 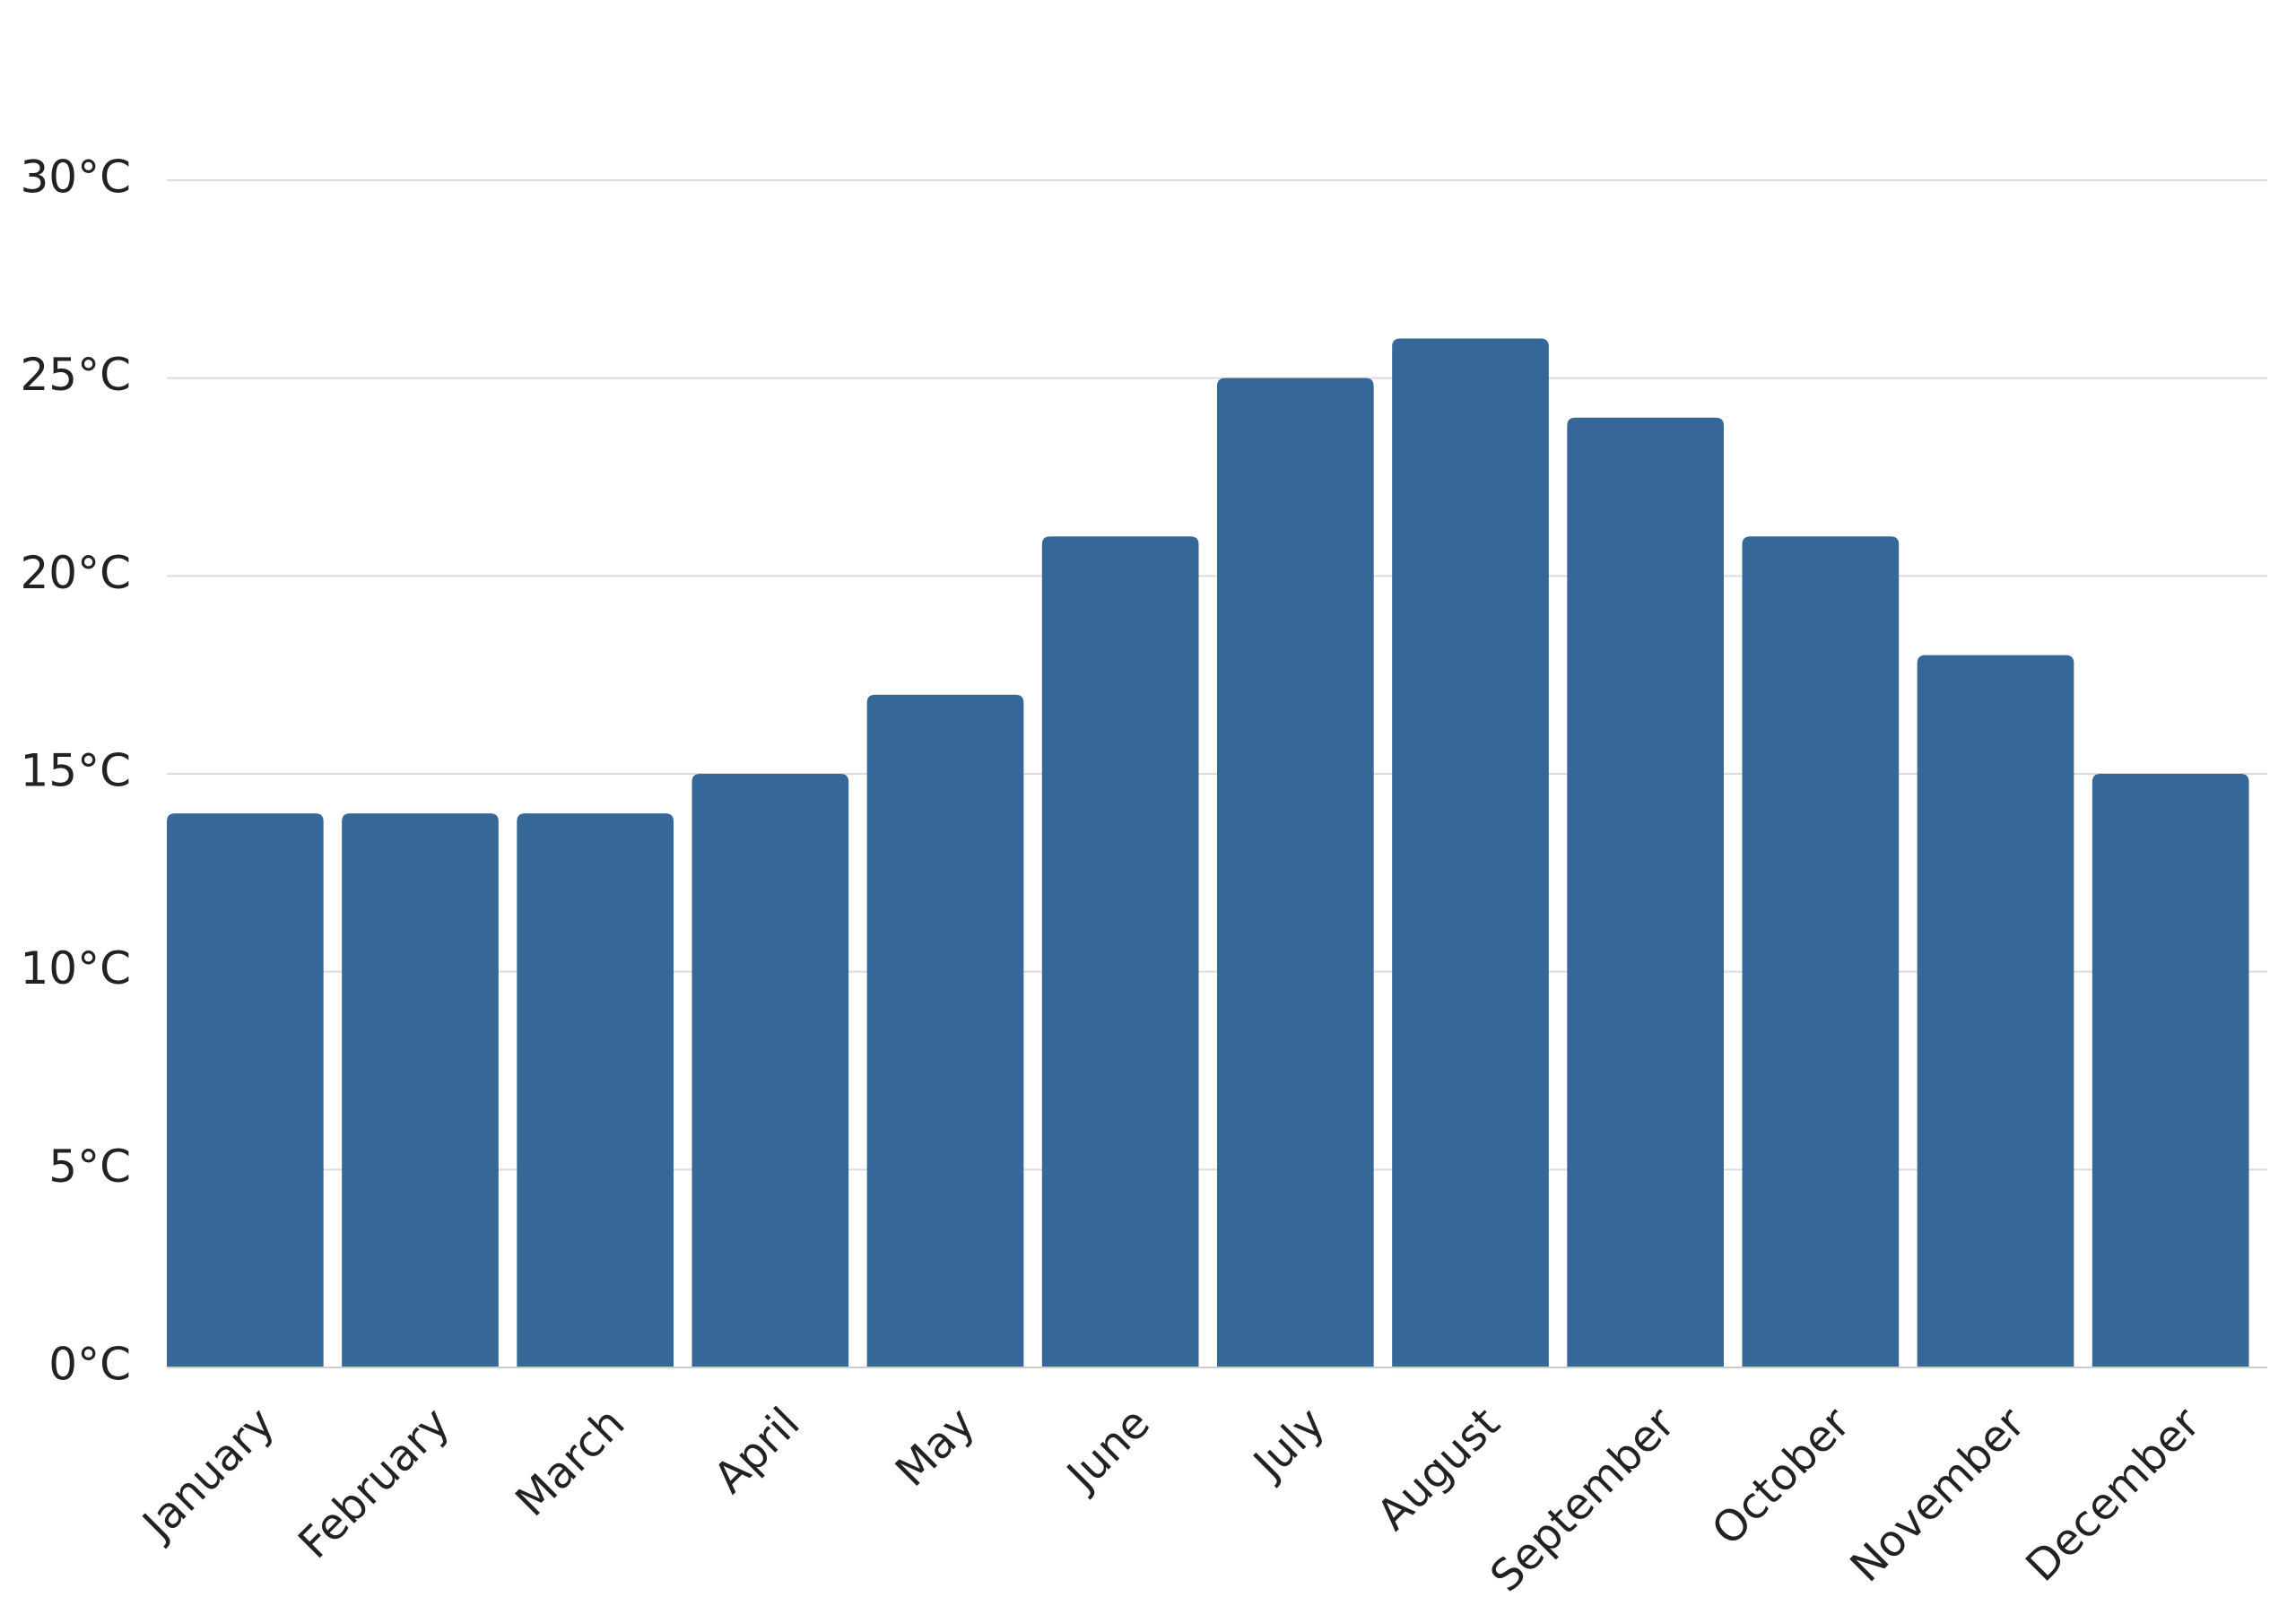 I want to click on x-tick-label: October, so click(x=1781, y=1477).